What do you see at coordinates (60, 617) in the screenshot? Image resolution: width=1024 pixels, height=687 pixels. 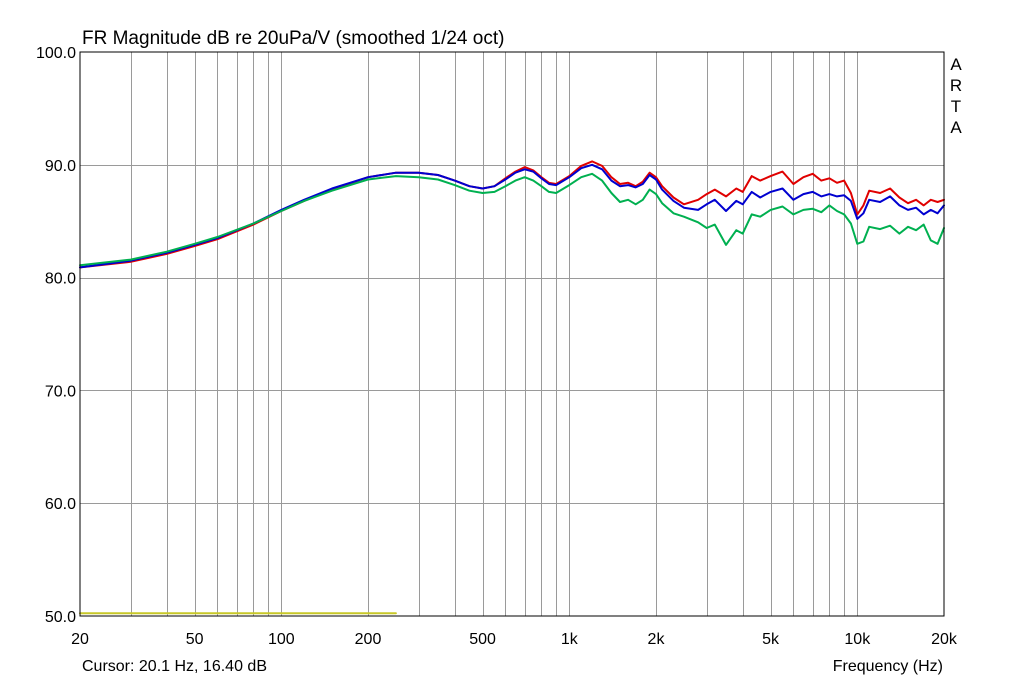 I see `y-tick-label: 50.0` at bounding box center [60, 617].